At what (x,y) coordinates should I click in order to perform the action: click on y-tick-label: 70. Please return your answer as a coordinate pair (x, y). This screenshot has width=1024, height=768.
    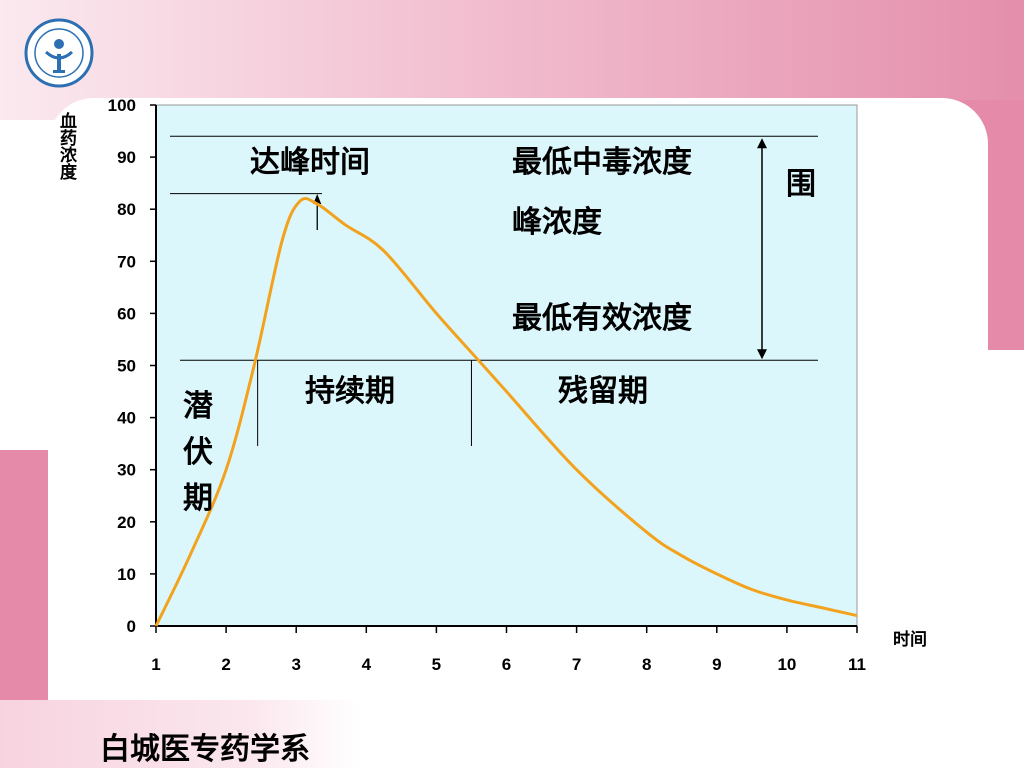
    Looking at the image, I should click on (126, 261).